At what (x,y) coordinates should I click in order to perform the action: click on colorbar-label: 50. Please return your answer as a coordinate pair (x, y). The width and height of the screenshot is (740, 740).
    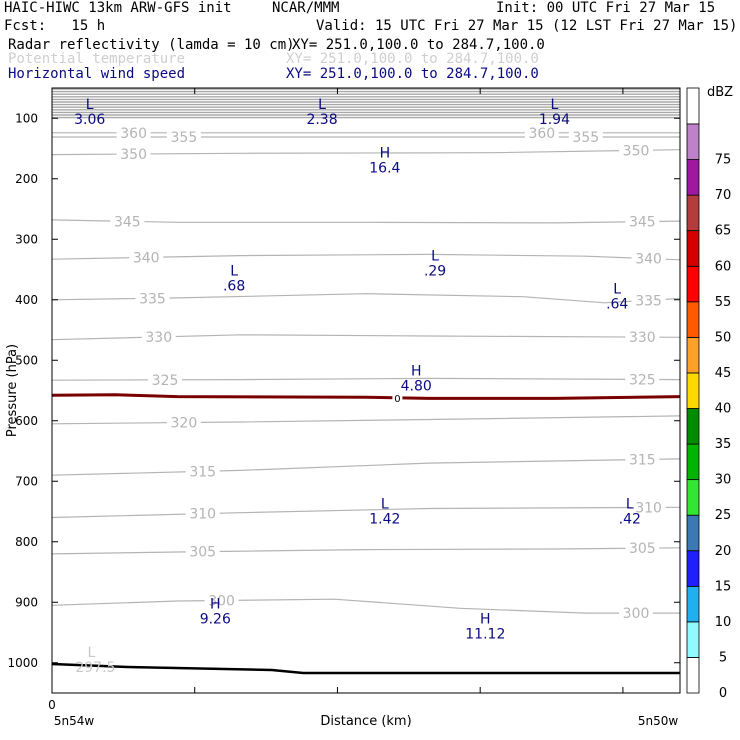
    Looking at the image, I should click on (723, 337).